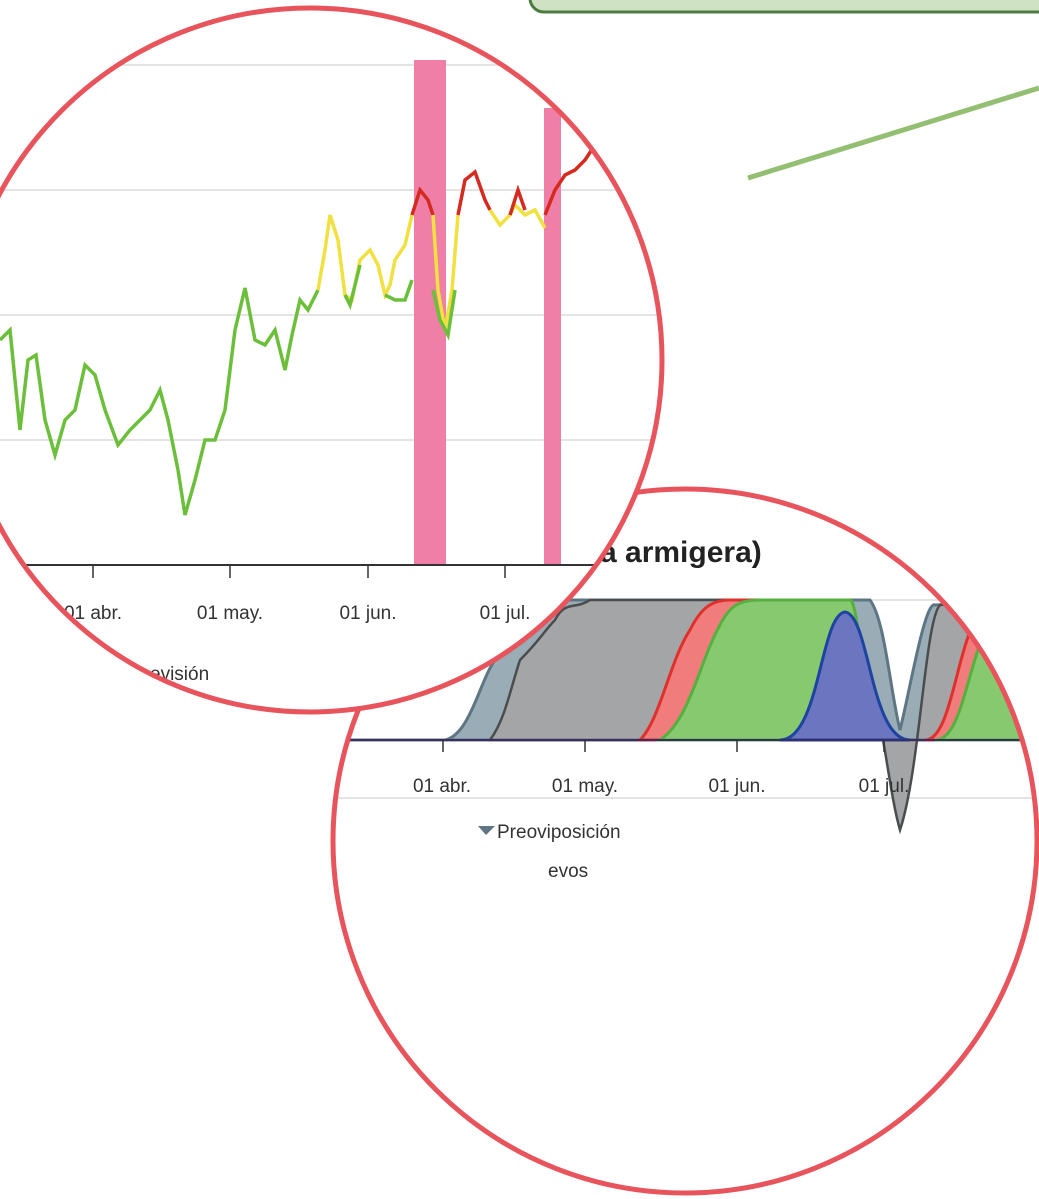  Describe the element at coordinates (179, 674) in the screenshot. I see `legend-label: evisión` at that location.